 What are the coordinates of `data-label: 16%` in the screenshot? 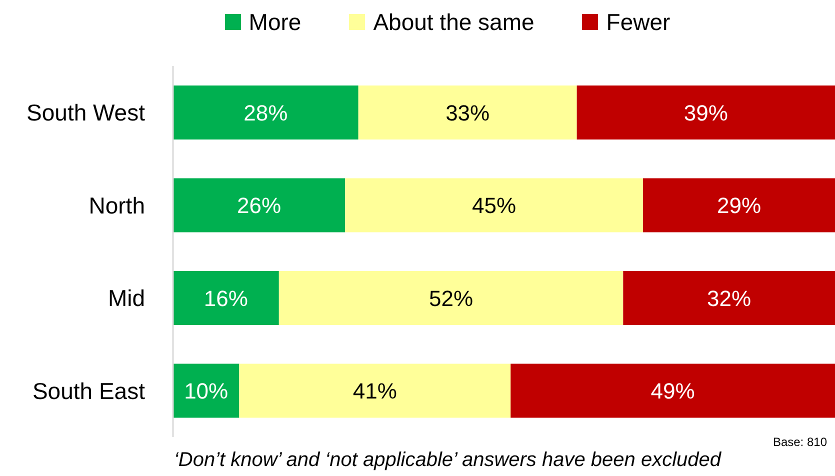 It's located at (226, 298).